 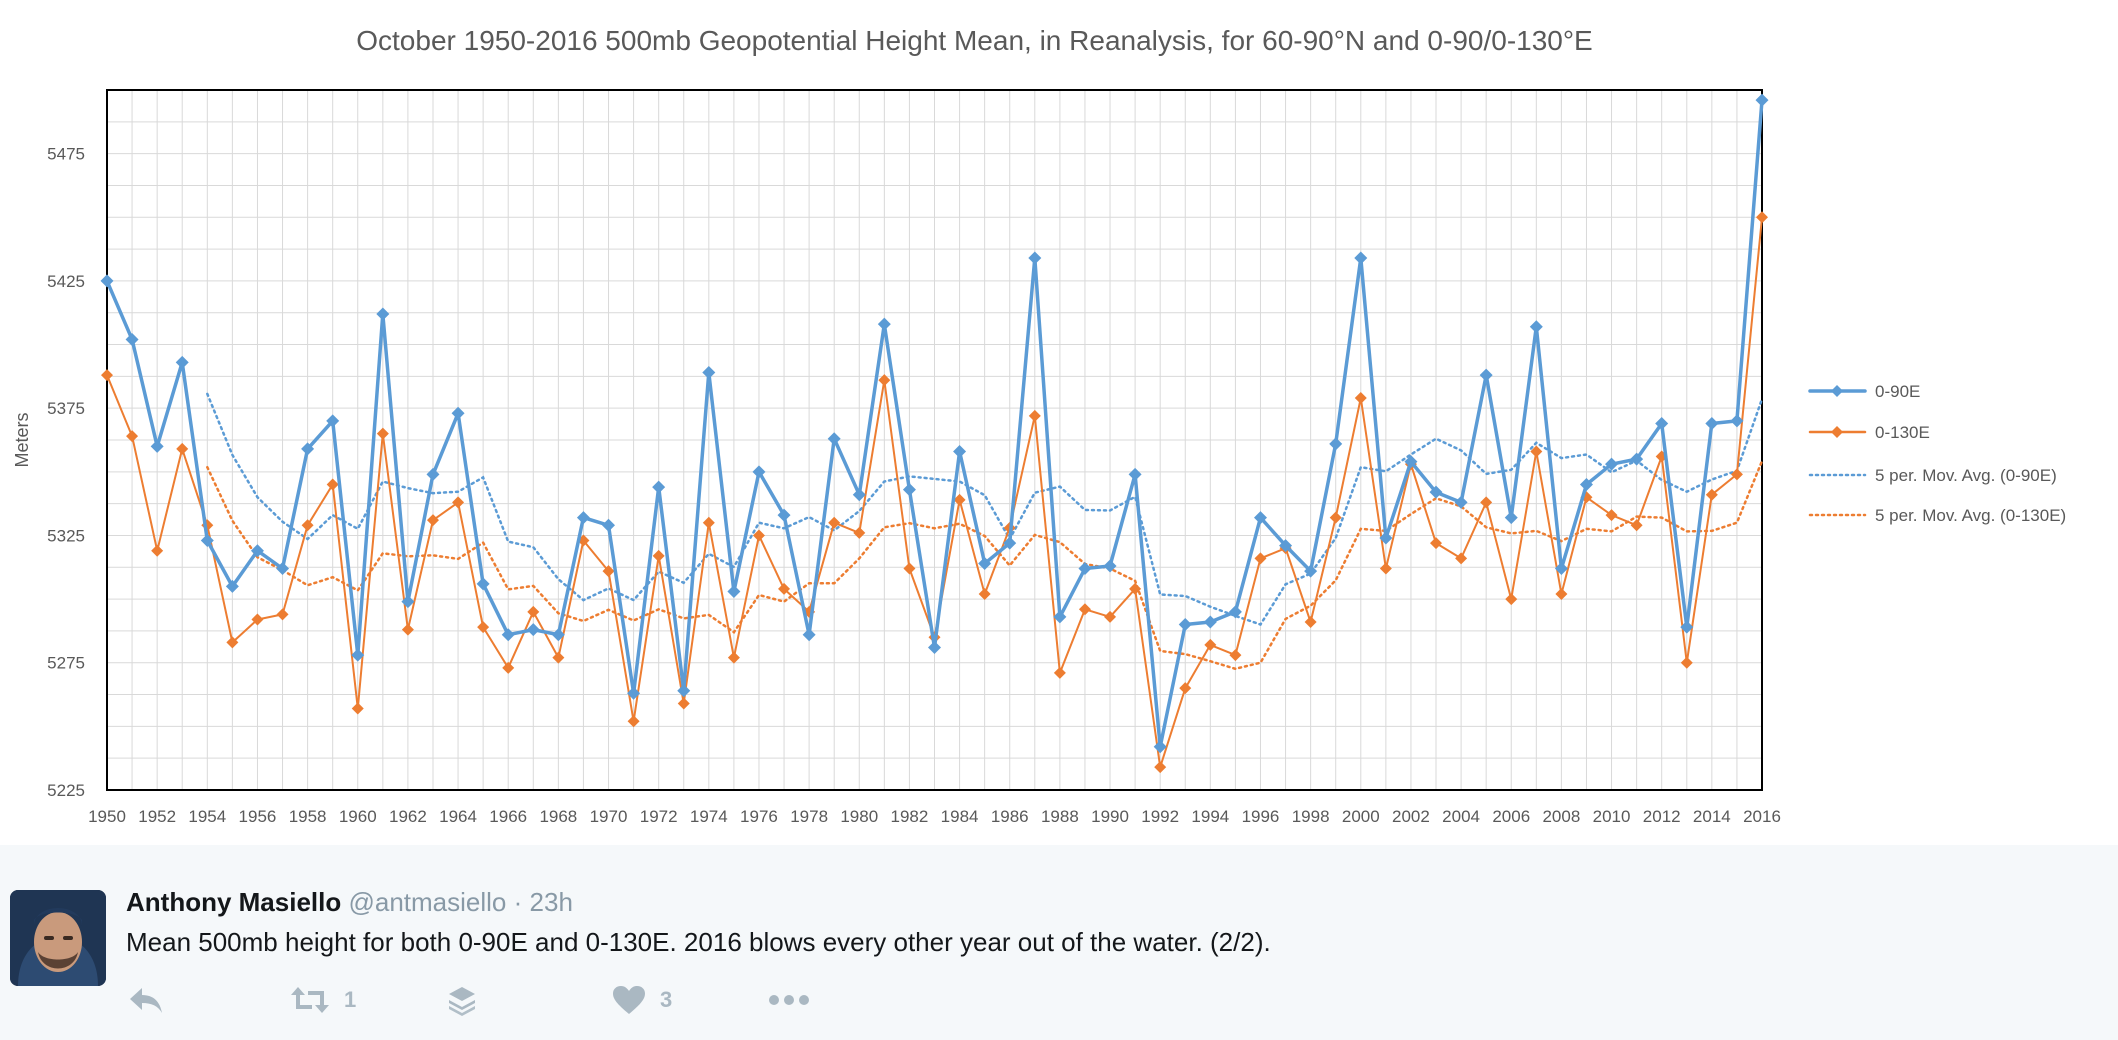 I want to click on stack-button, so click(x=462, y=1000).